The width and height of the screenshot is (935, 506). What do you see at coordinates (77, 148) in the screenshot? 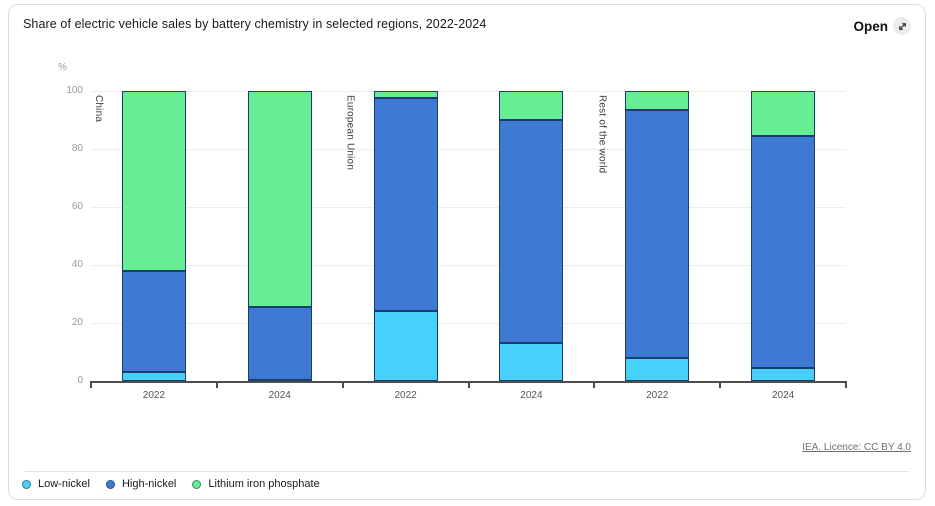
I see `y-tick-label: 80` at bounding box center [77, 148].